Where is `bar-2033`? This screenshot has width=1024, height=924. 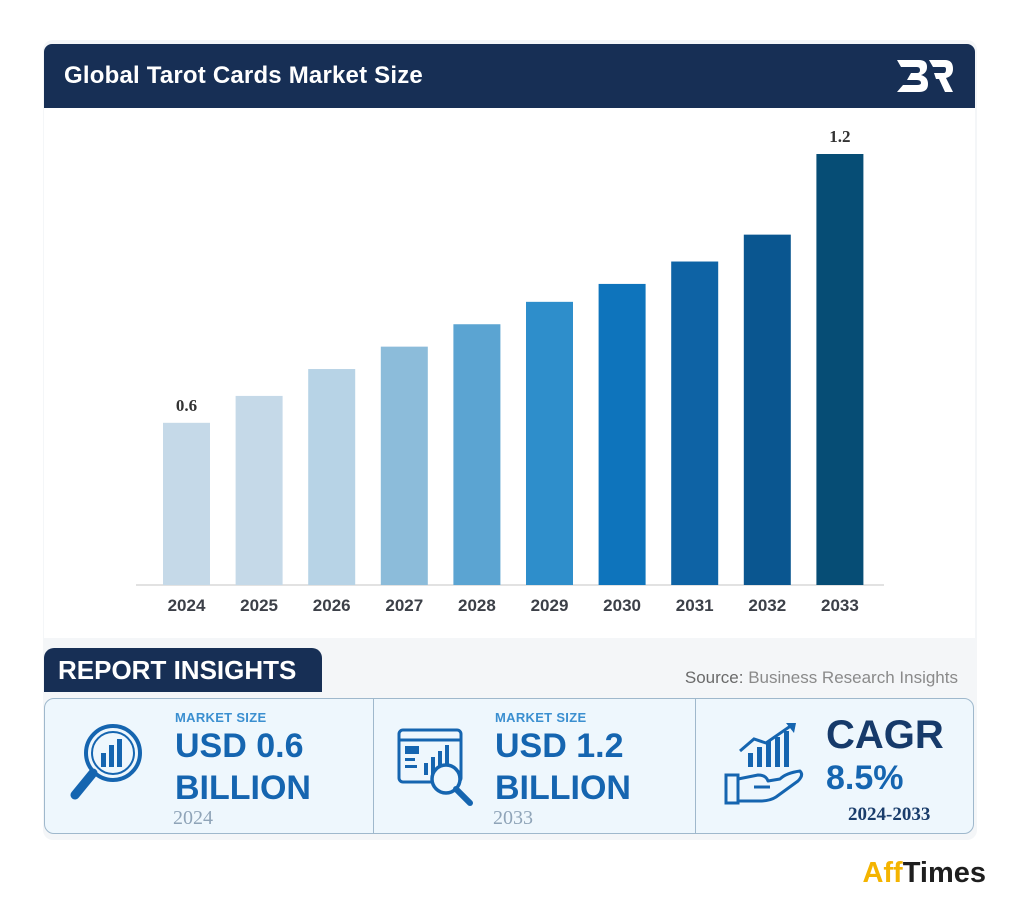
bar-2033 is located at coordinates (840, 369).